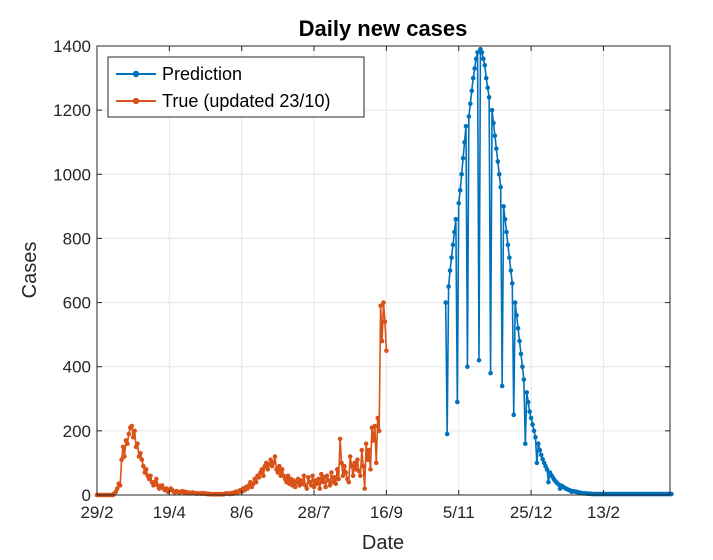  Describe the element at coordinates (603, 512) in the screenshot. I see `x-tick-label: 13/2` at that location.